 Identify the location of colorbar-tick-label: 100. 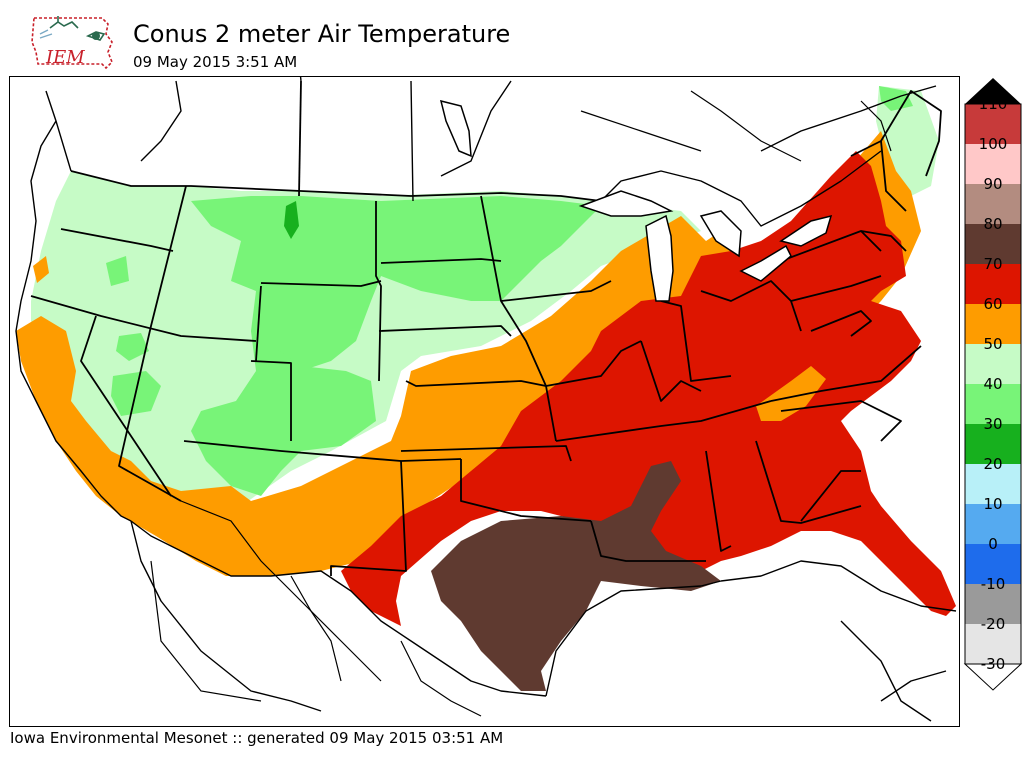
(993, 144).